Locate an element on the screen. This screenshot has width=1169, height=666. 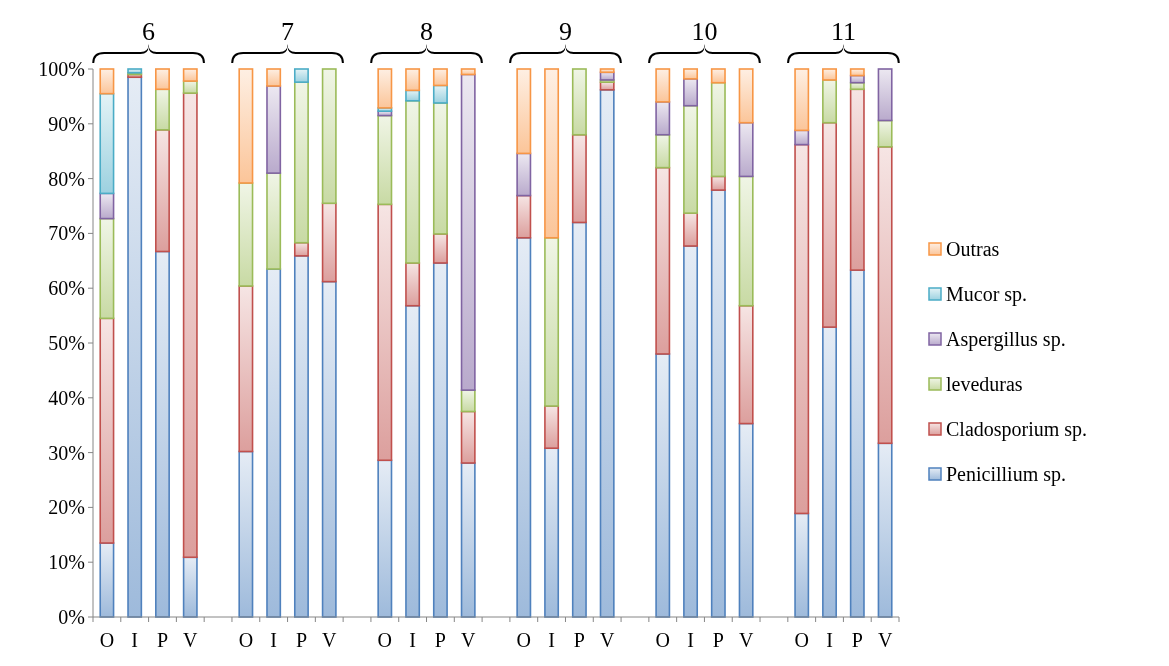
text: 11 is located at coordinates (843, 31).